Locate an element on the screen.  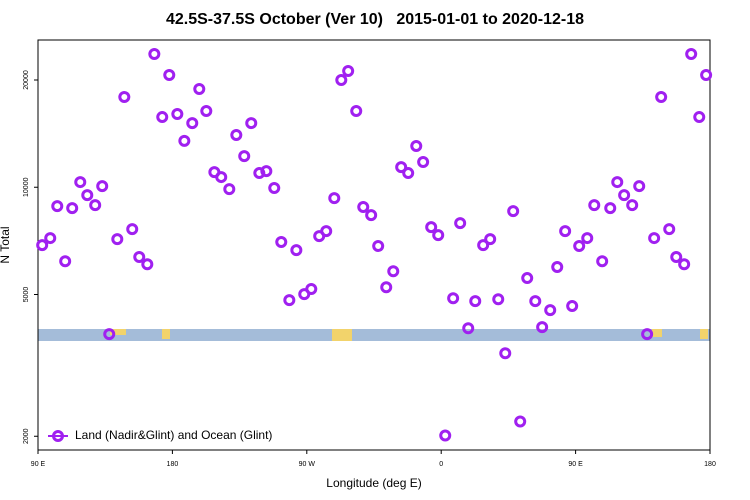
legend-marker is located at coordinates (58, 436).